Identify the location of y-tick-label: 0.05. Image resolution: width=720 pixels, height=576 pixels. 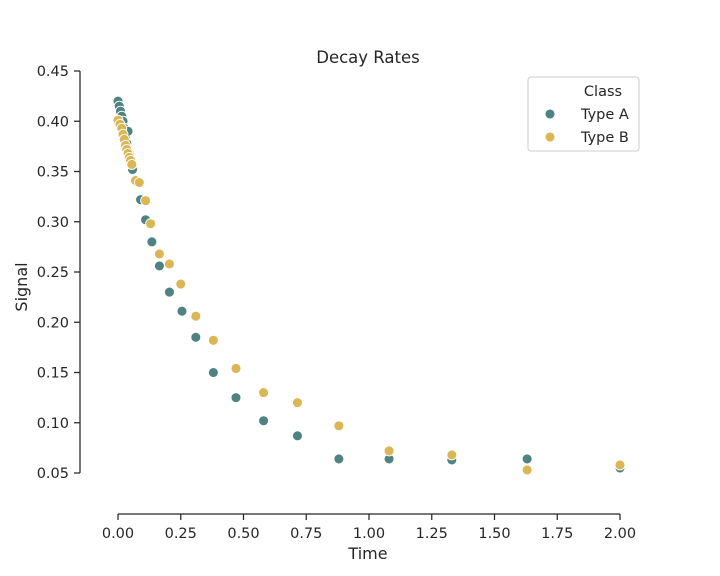
(53, 474).